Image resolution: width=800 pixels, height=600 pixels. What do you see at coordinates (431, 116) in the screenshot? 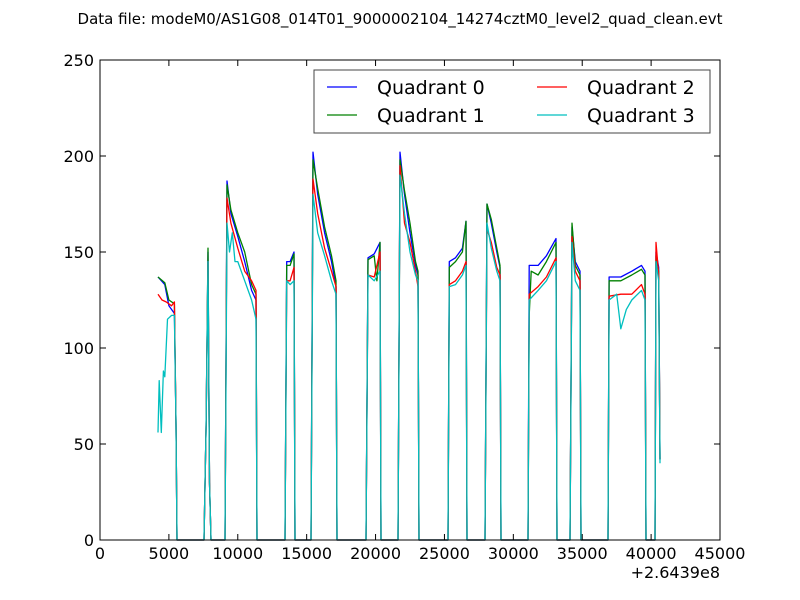
I see `legend-label: Quadrant 1` at bounding box center [431, 116].